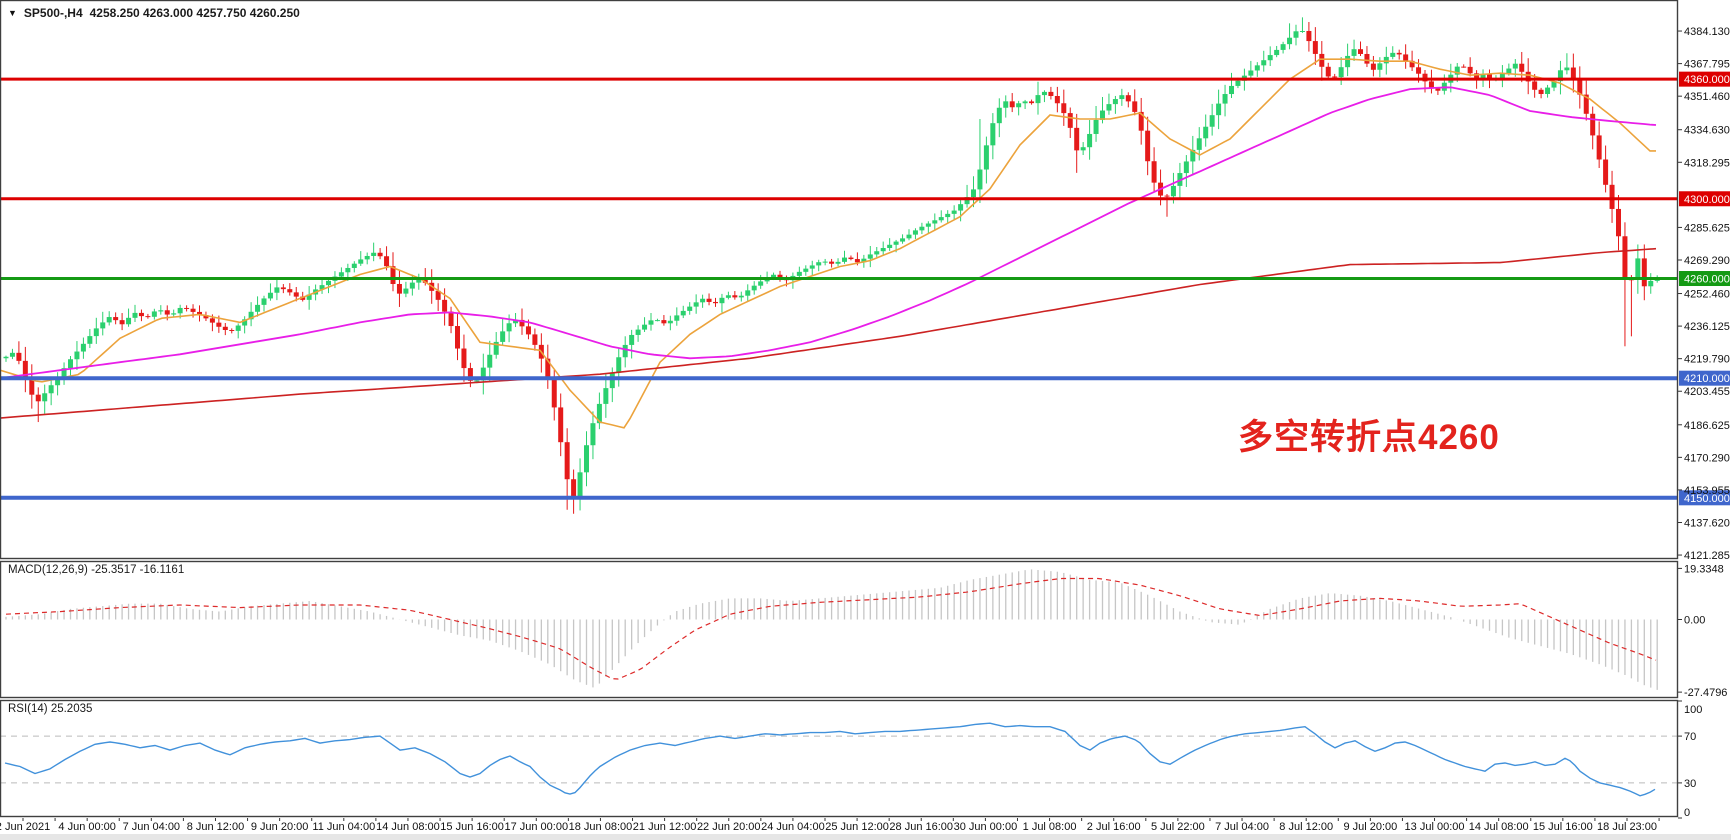 Image resolution: width=1731 pixels, height=840 pixels. I want to click on price-axis-label: 4367.795, so click(1707, 65).